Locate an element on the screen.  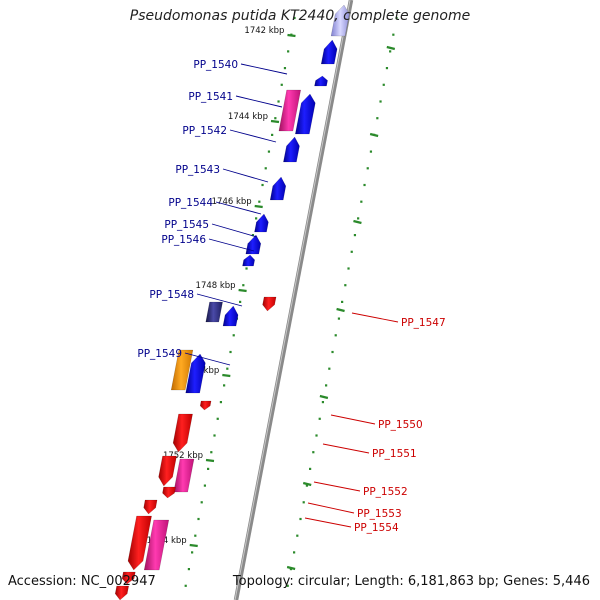
gene-label-pp-1547: PP_1547 is located at coordinates (423, 323).